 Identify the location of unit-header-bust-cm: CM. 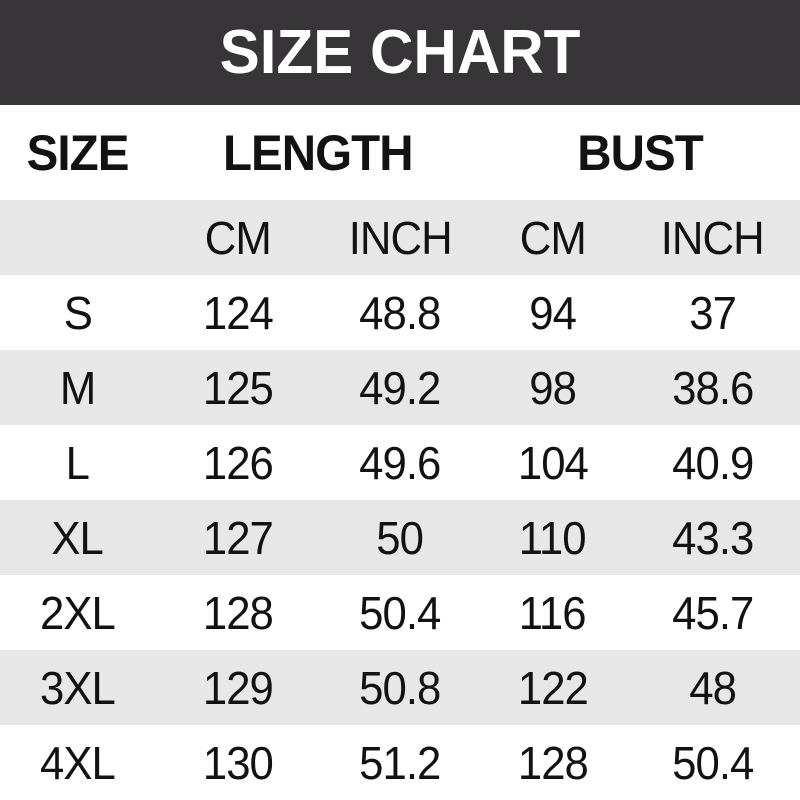
(552, 237).